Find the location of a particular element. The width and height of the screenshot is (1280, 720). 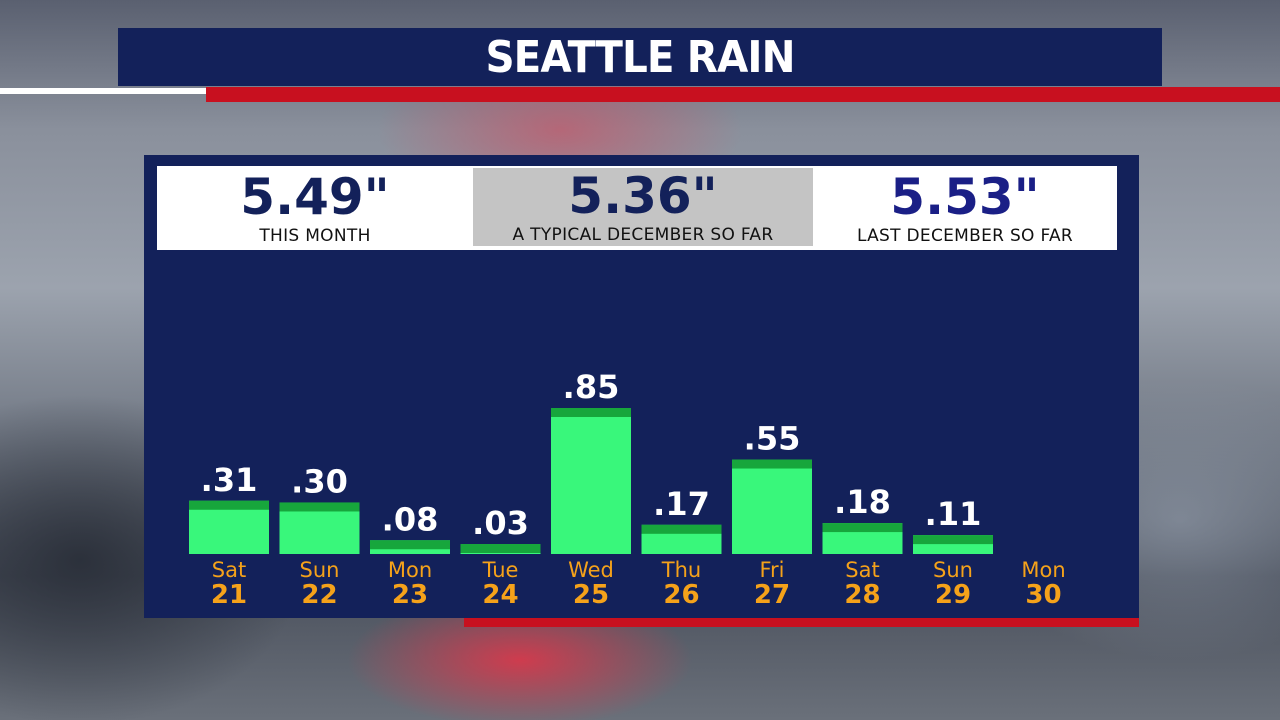

header-white-stripe is located at coordinates (105, 91).